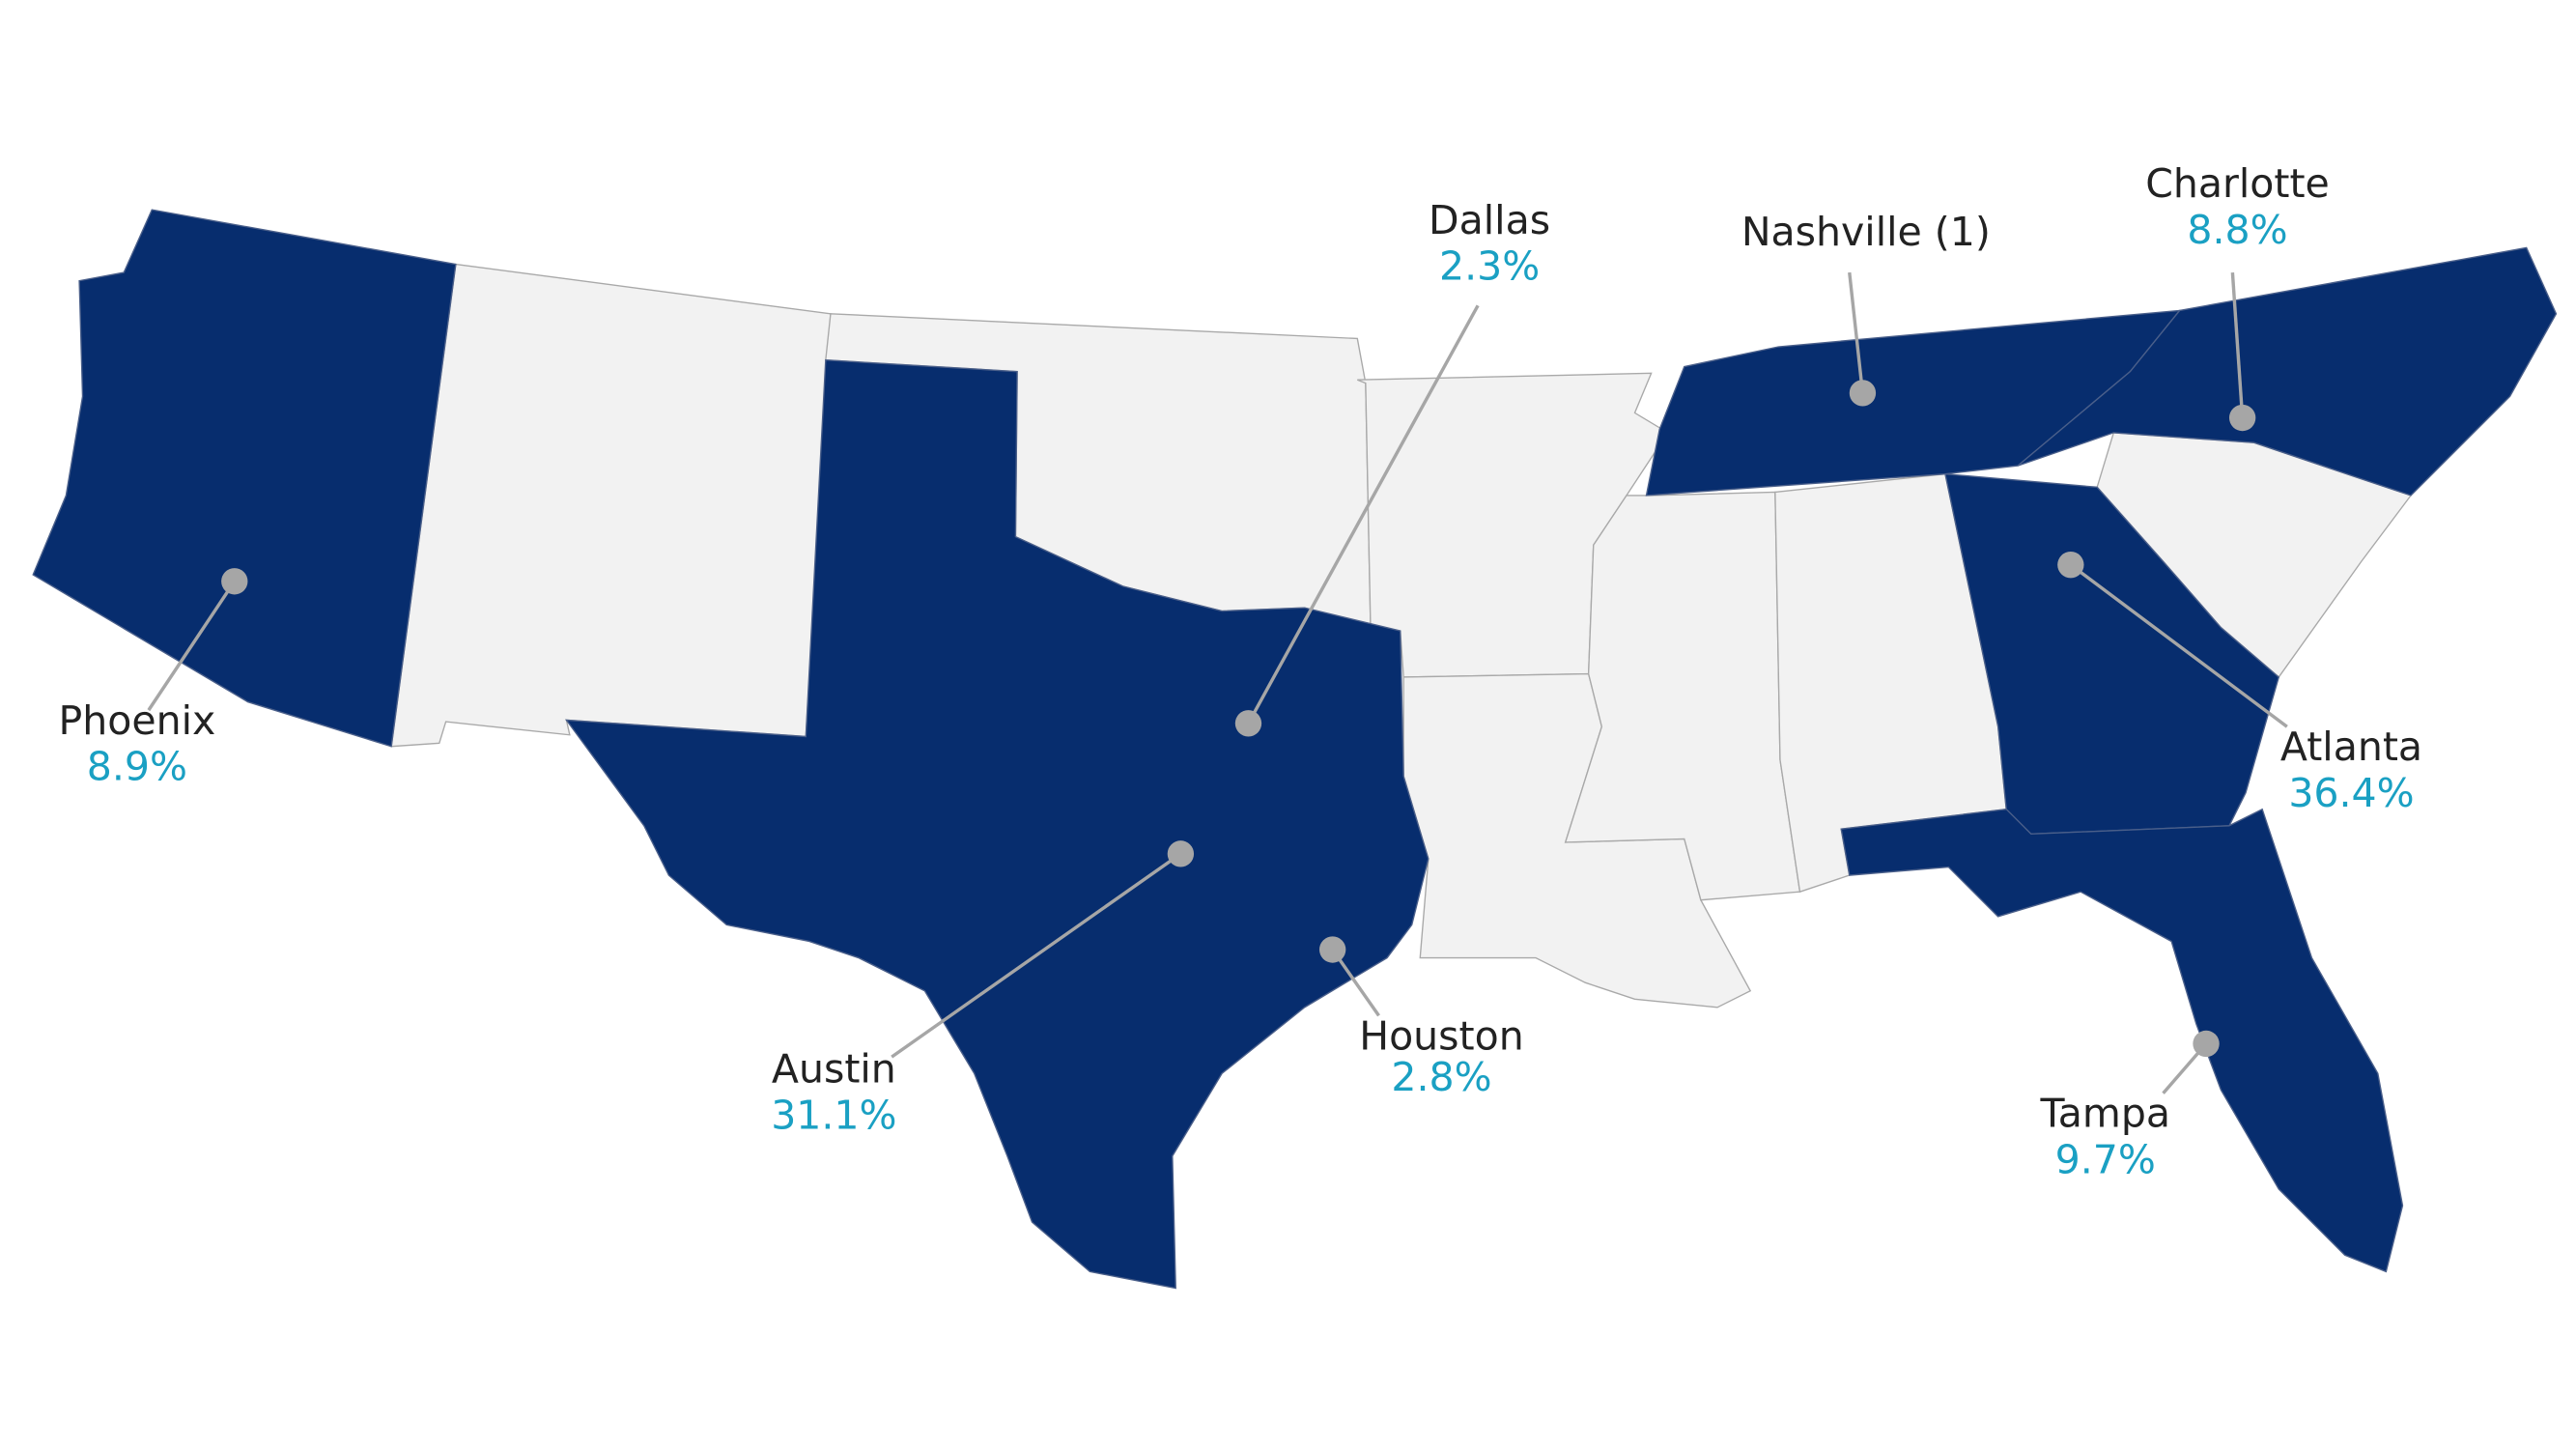 This screenshot has width=2576, height=1449. What do you see at coordinates (2351, 793) in the screenshot?
I see `city-share: 36.4%` at bounding box center [2351, 793].